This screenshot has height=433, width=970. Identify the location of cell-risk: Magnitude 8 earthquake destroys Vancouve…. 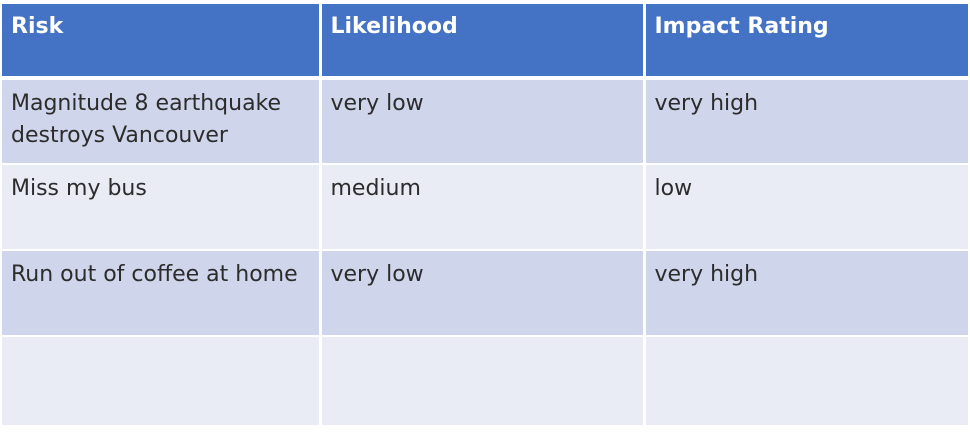
(162, 121).